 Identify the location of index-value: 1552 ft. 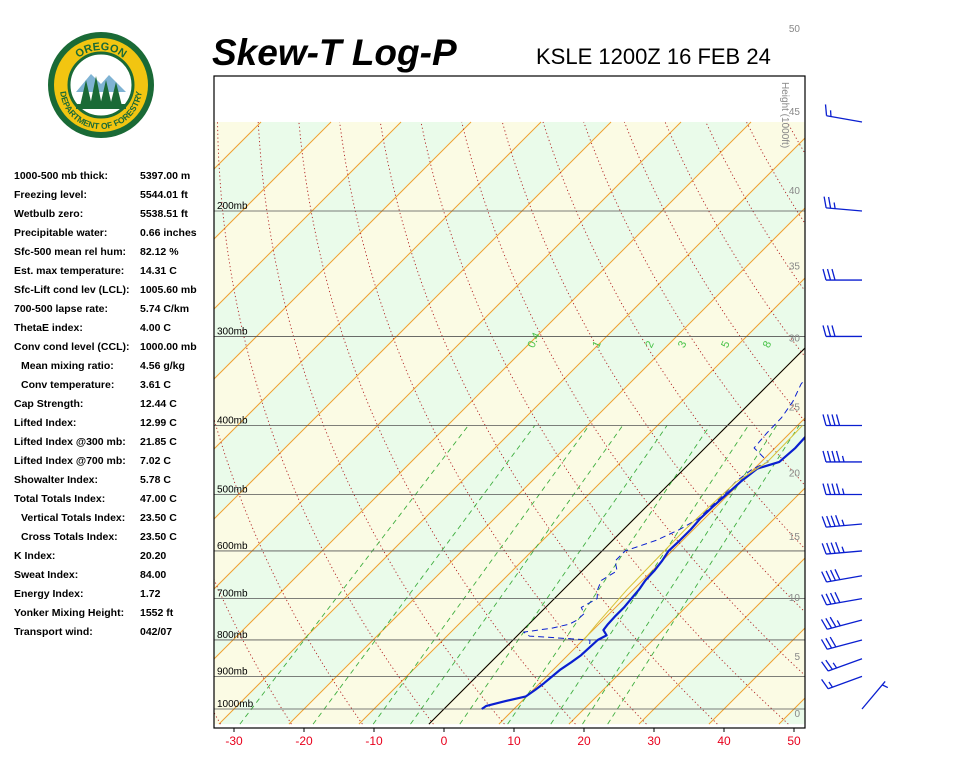
(157, 613).